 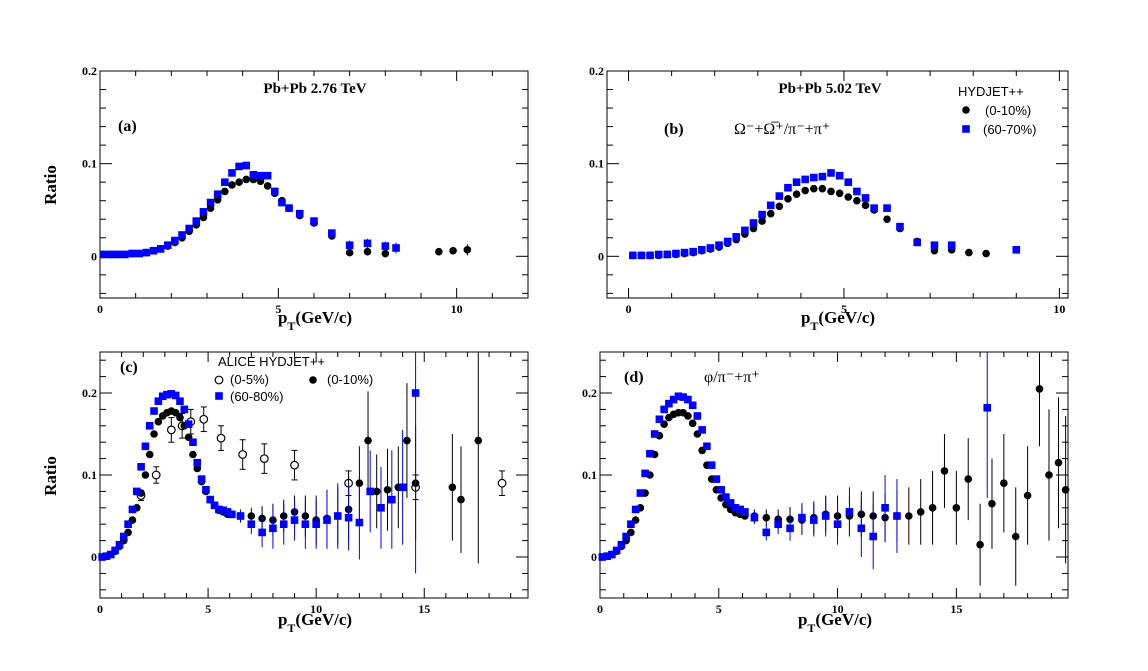 I want to click on legend-title: HYDJET++, so click(x=991, y=91).